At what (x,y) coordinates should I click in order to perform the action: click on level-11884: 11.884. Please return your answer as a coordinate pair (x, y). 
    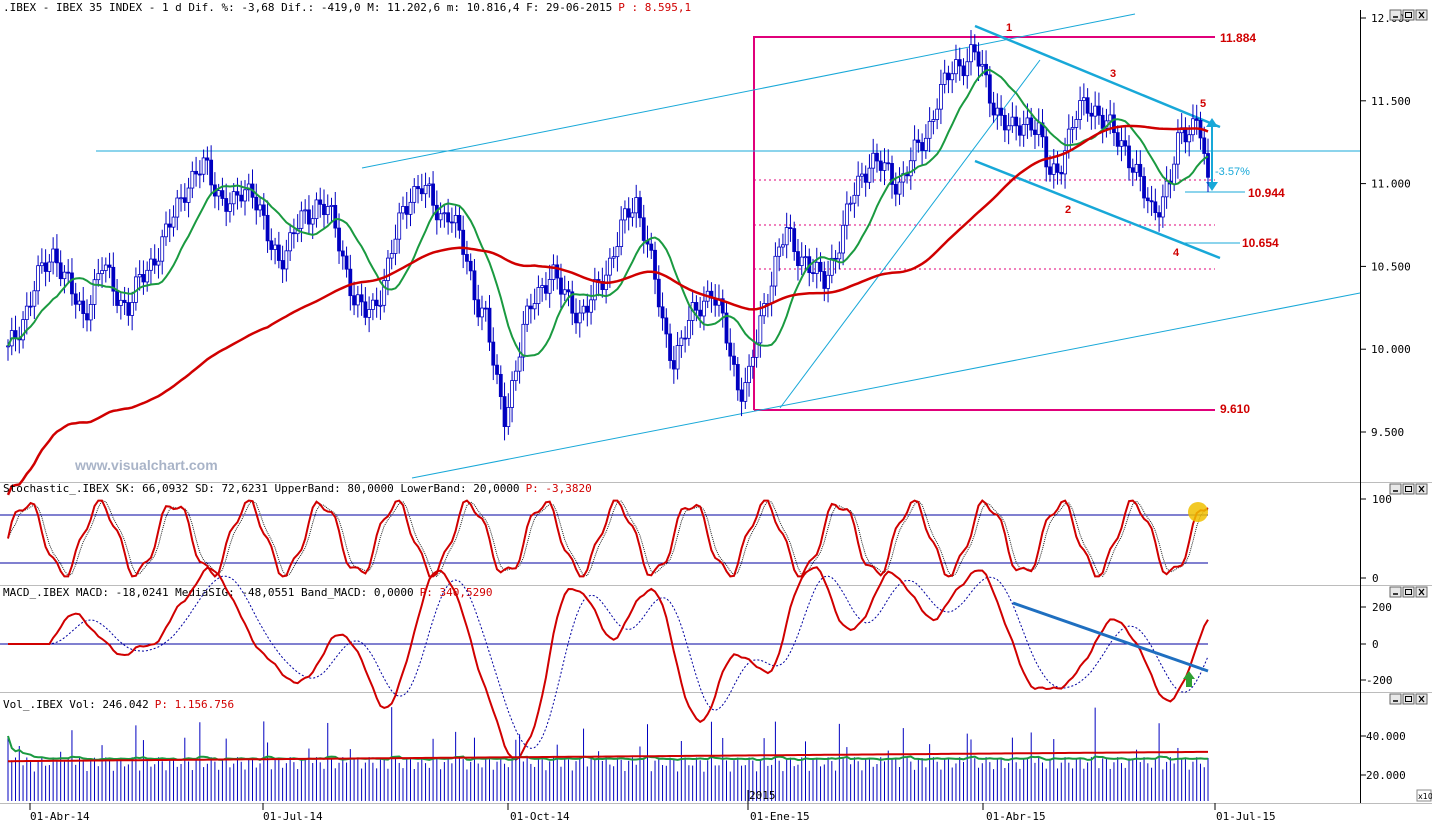
    Looking at the image, I should click on (1238, 38).